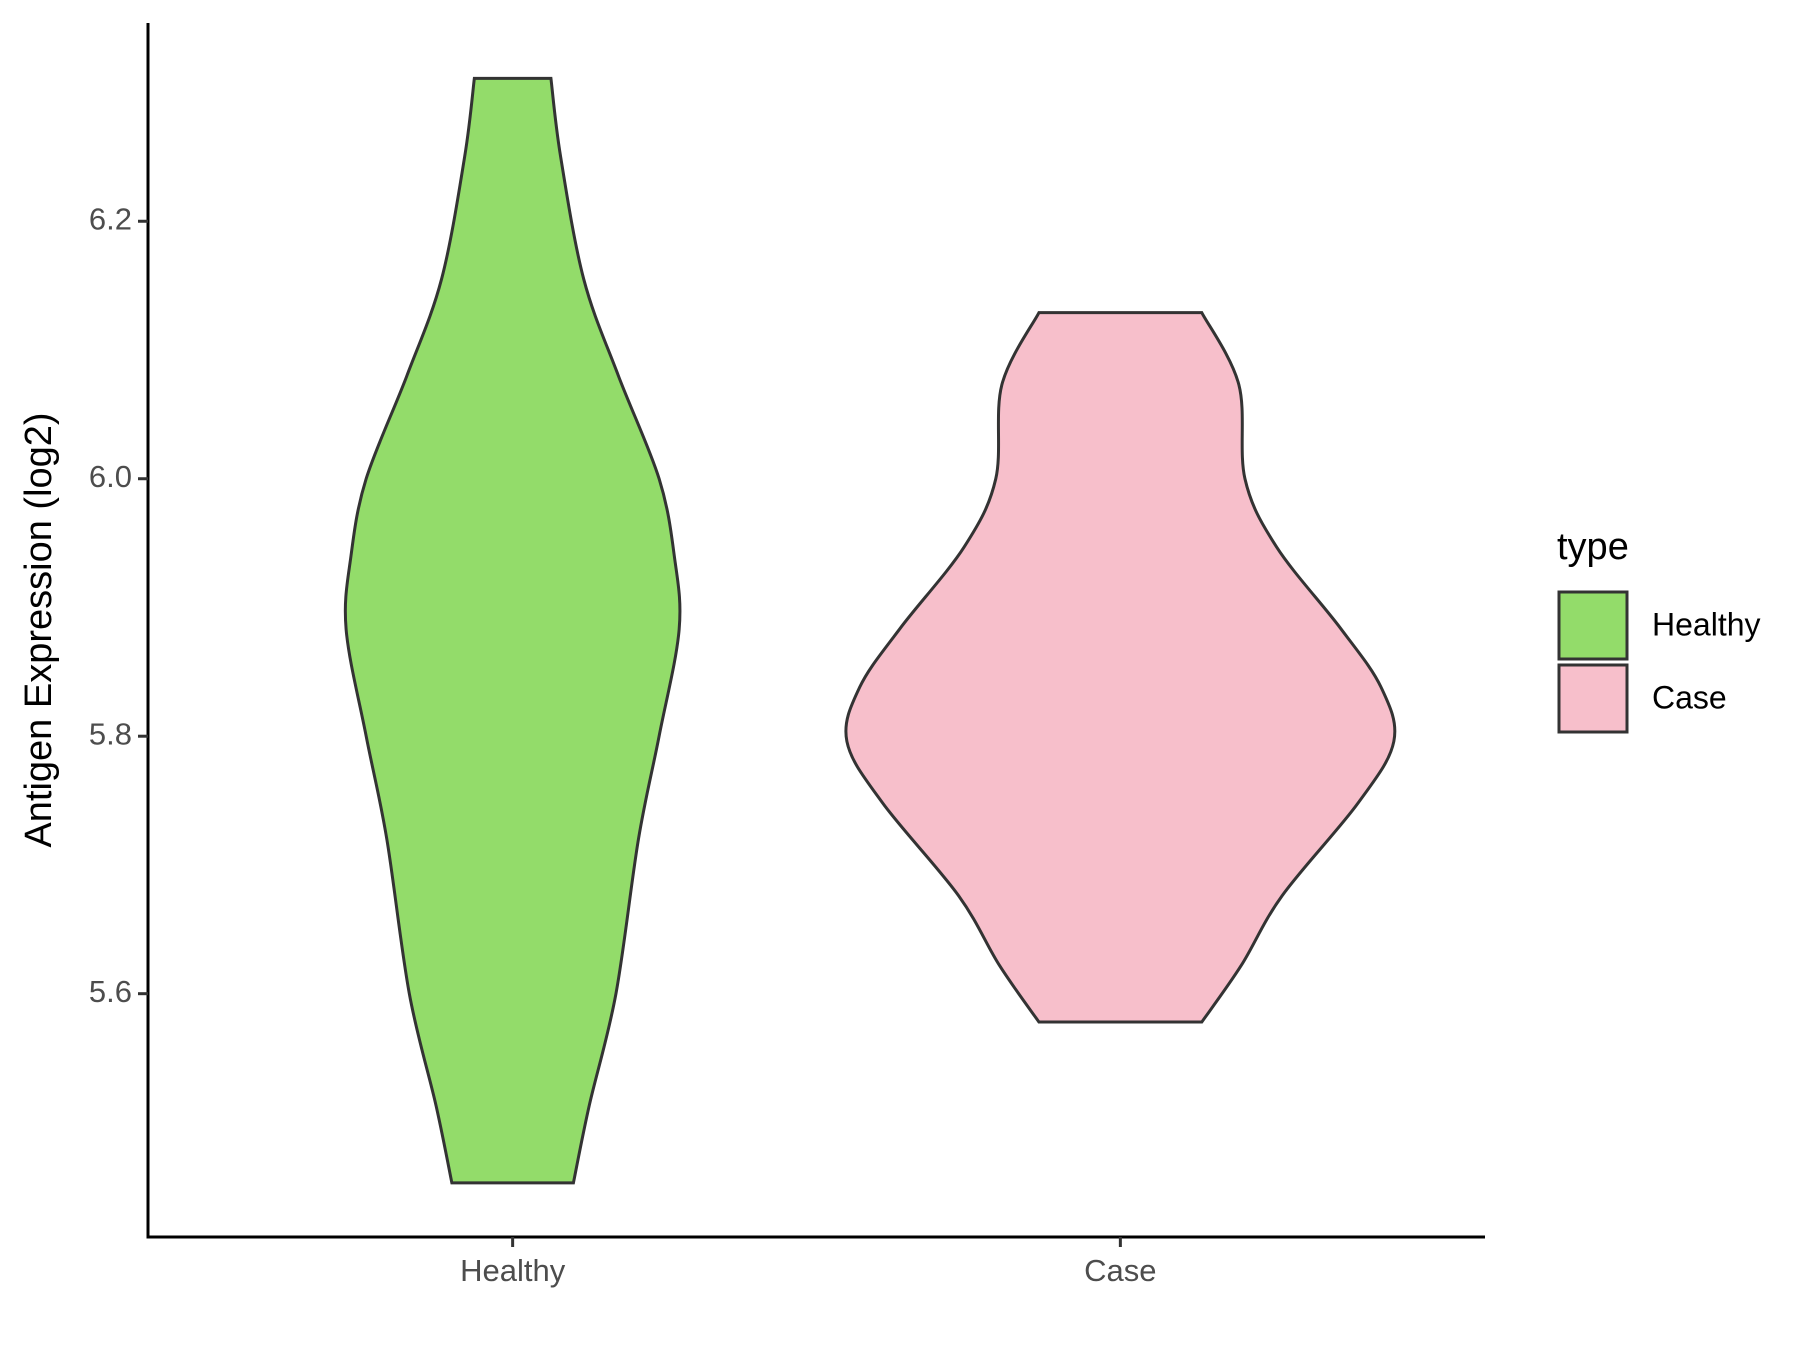 The image size is (1800, 1350). What do you see at coordinates (1593, 547) in the screenshot?
I see `legend-title: type` at bounding box center [1593, 547].